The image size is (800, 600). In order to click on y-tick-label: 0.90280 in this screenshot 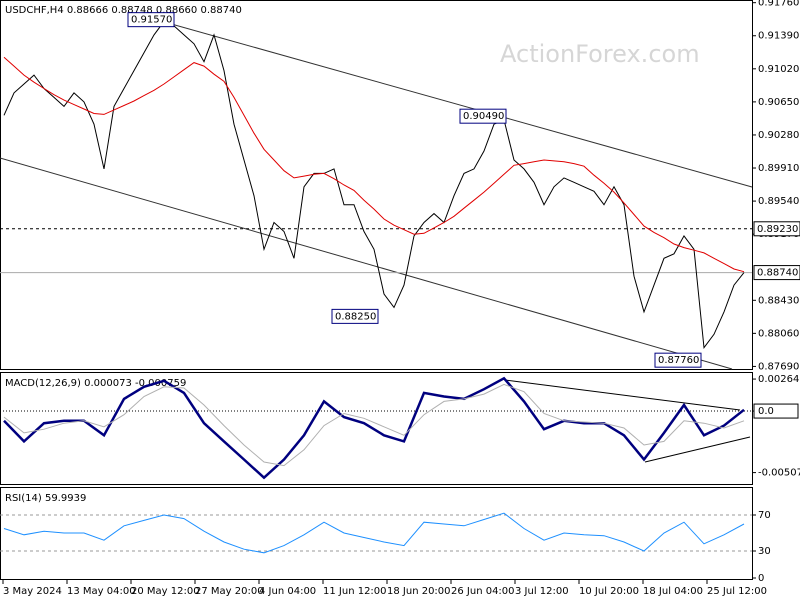, I will do `click(778, 135)`.